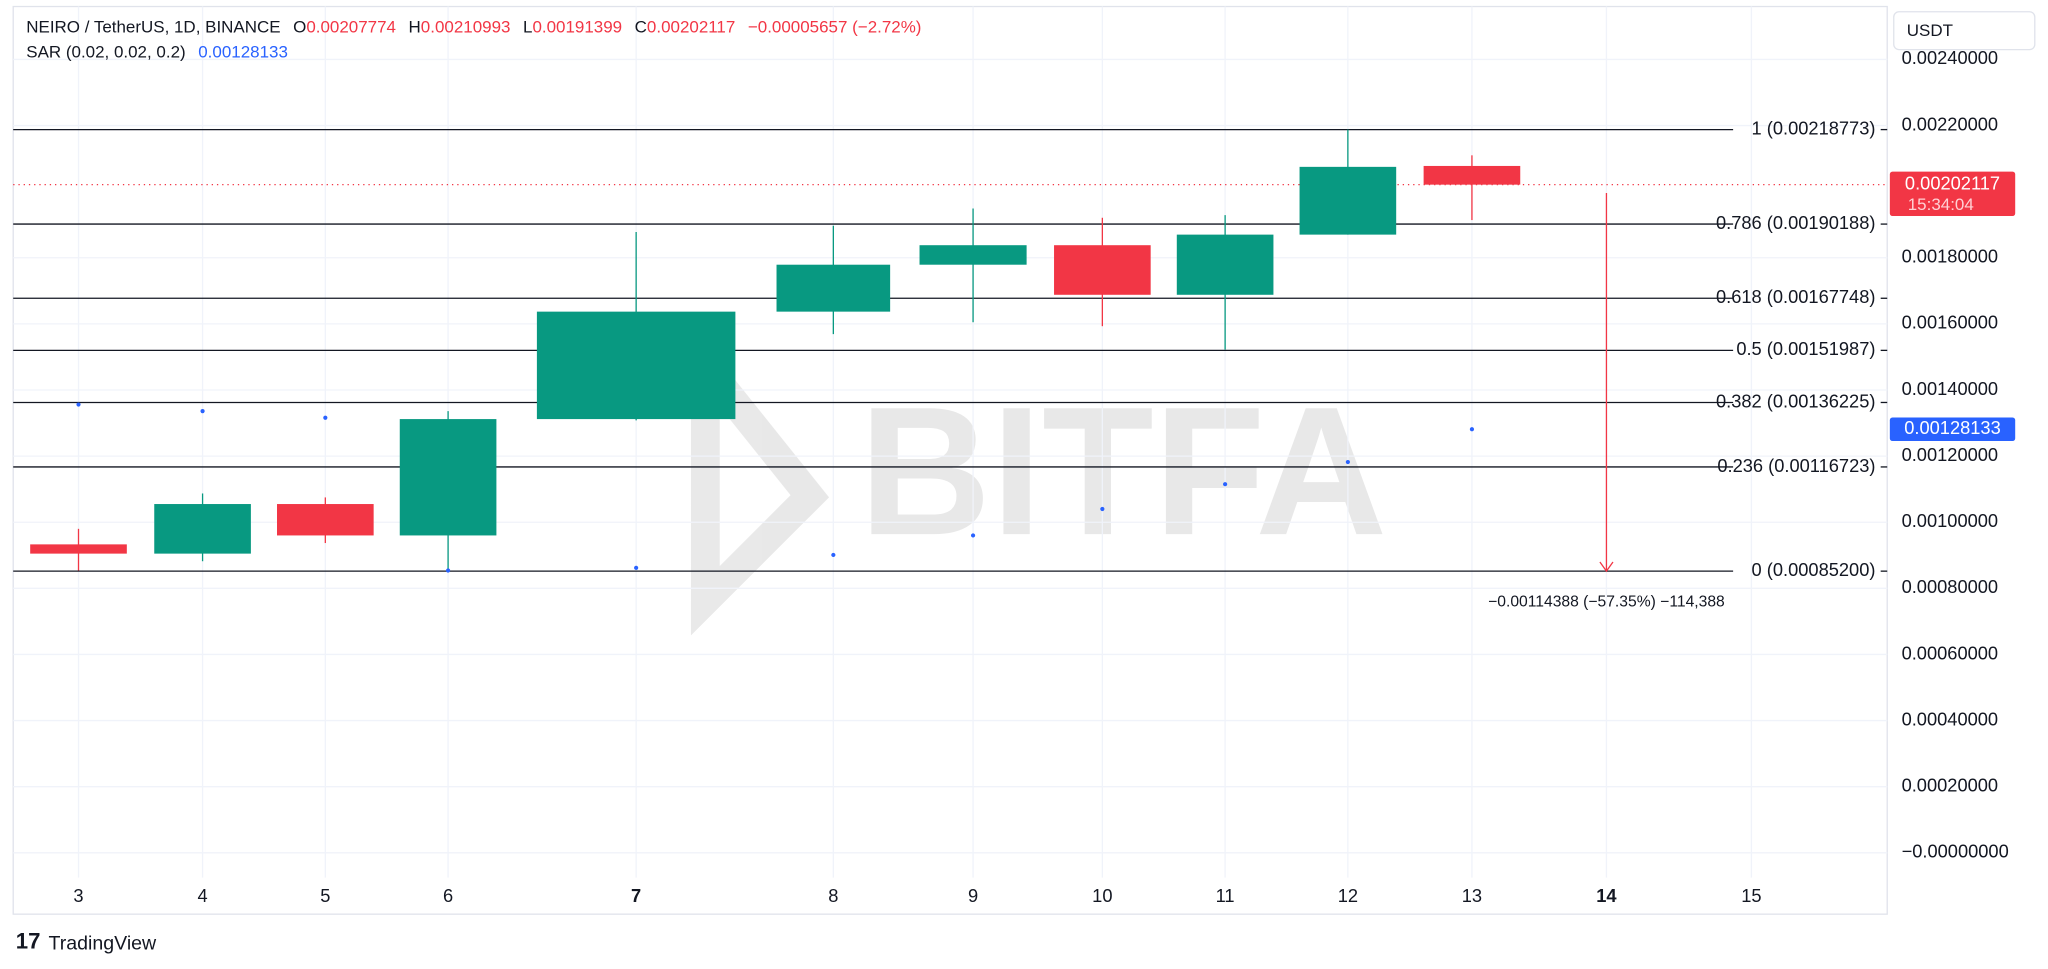 The width and height of the screenshot is (2048, 969). I want to click on x-tick-label: 10, so click(1102, 895).